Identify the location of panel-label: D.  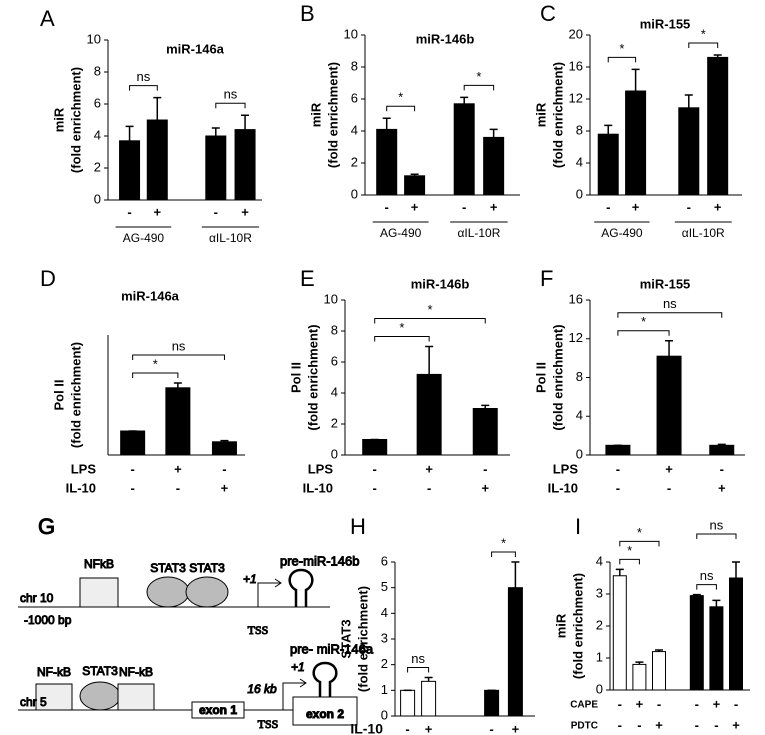
(48, 278).